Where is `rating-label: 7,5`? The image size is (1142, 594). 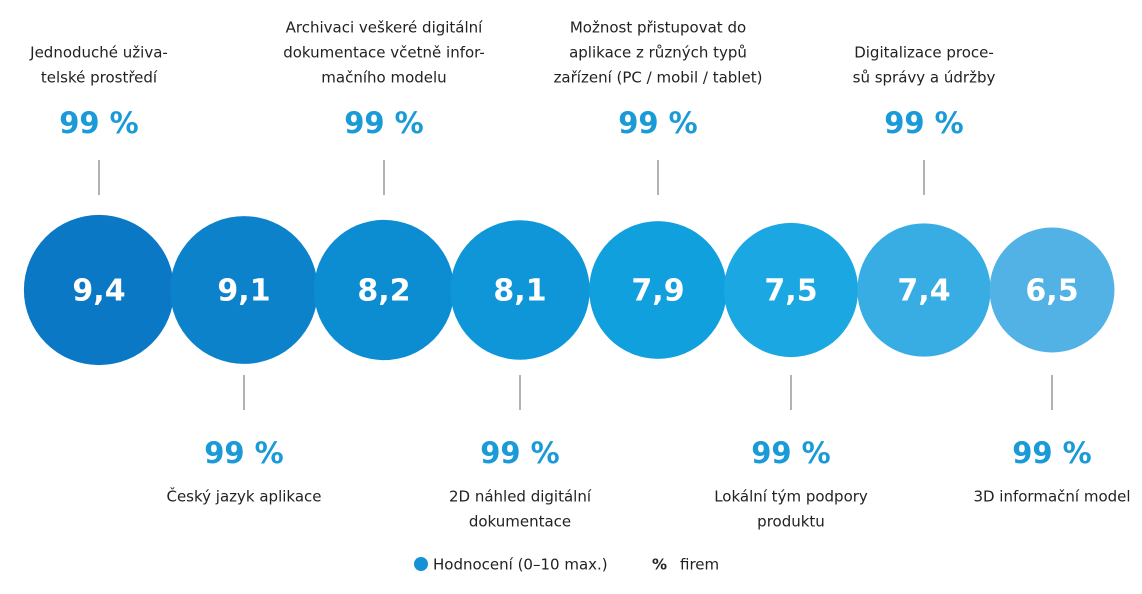
rating-label: 7,5 is located at coordinates (790, 291).